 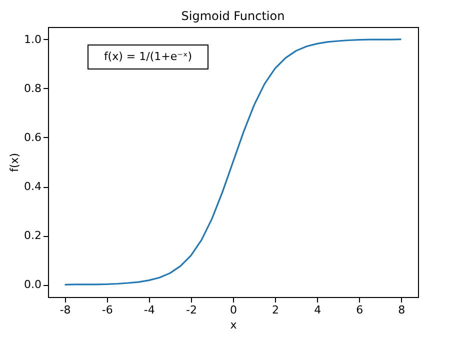 What do you see at coordinates (318, 310) in the screenshot?
I see `x-tick-label: 4` at bounding box center [318, 310].